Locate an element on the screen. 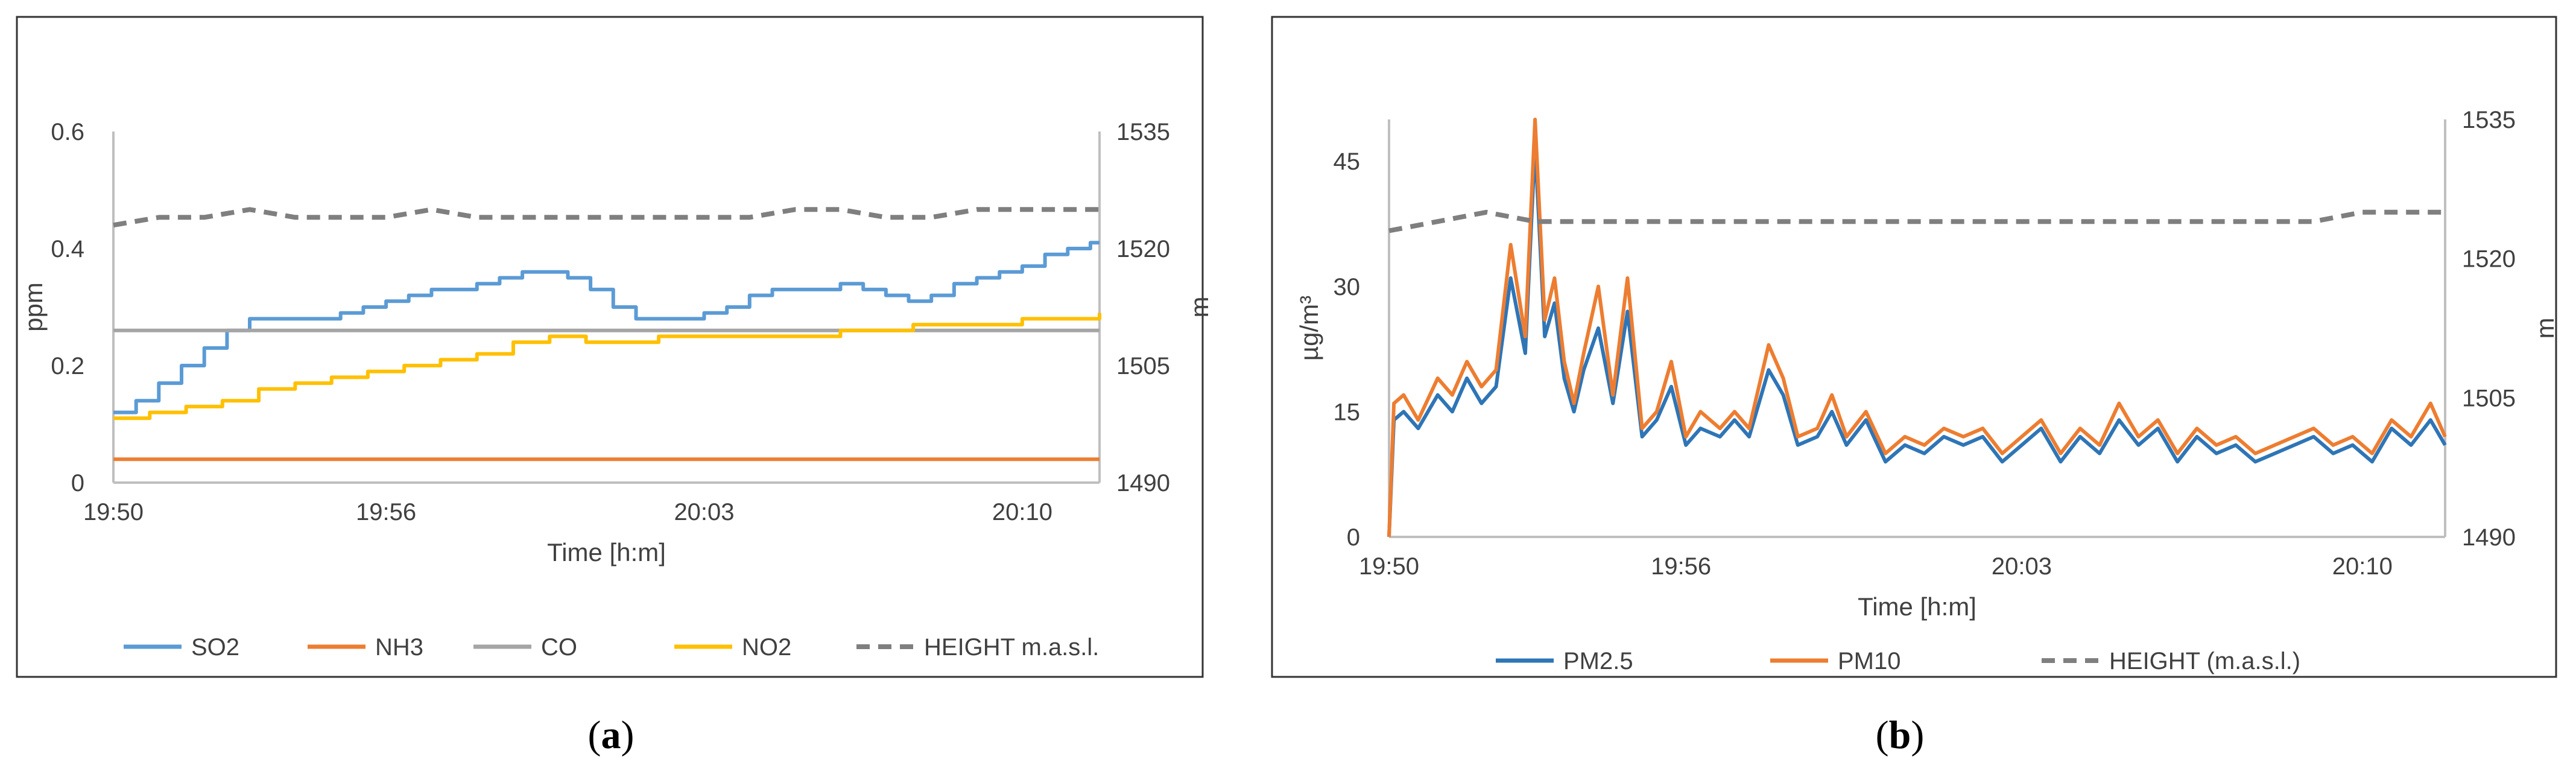 This screenshot has height=774, width=2576. y-tick-label: 0.4 is located at coordinates (67, 249).